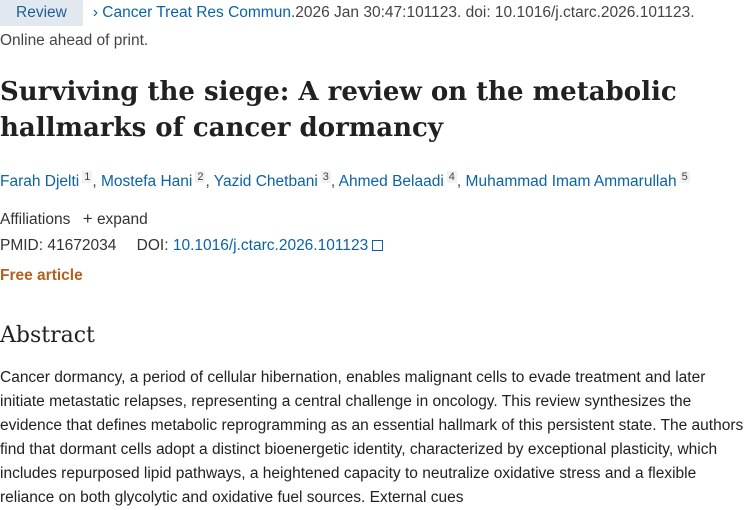 The height and width of the screenshot is (510, 750). Describe the element at coordinates (391, 182) in the screenshot. I see `author-link: Ahmed Belaadi` at that location.